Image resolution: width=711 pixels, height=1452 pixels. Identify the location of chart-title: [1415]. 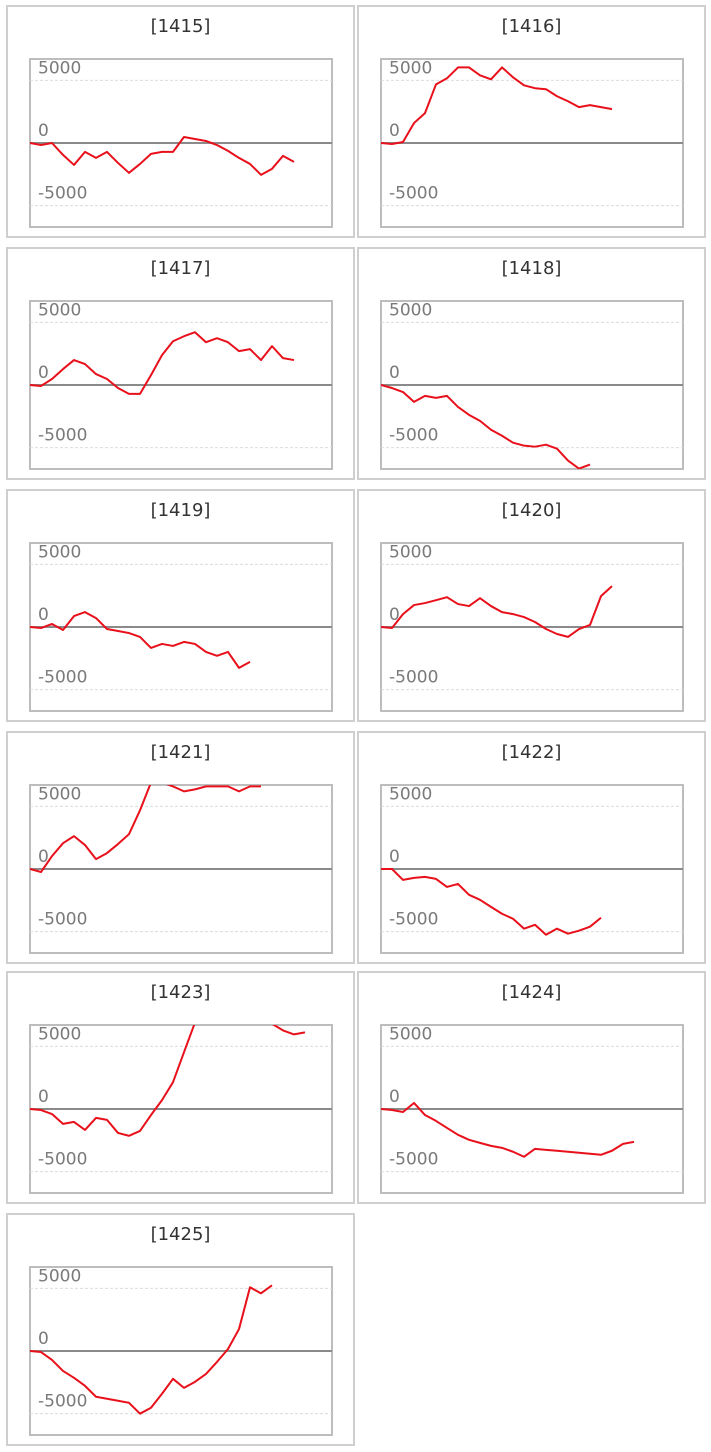
(181, 26).